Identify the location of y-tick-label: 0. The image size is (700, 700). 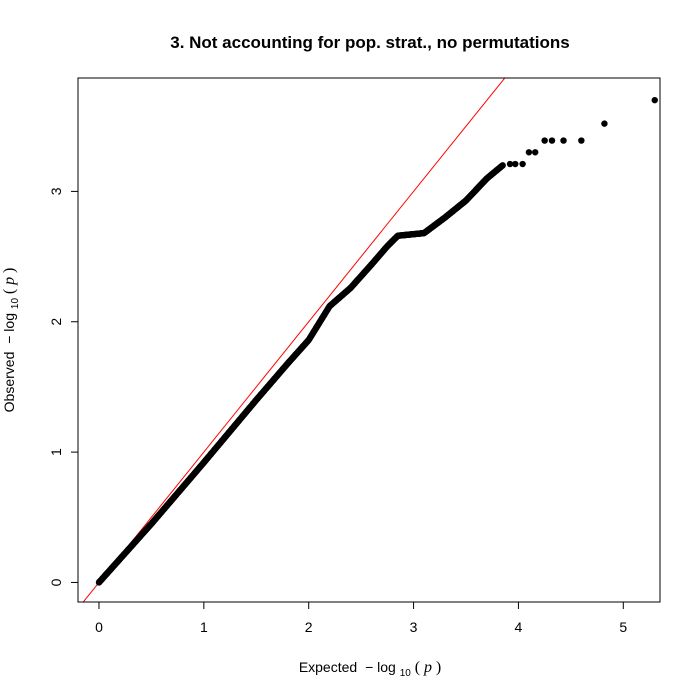
(56, 582).